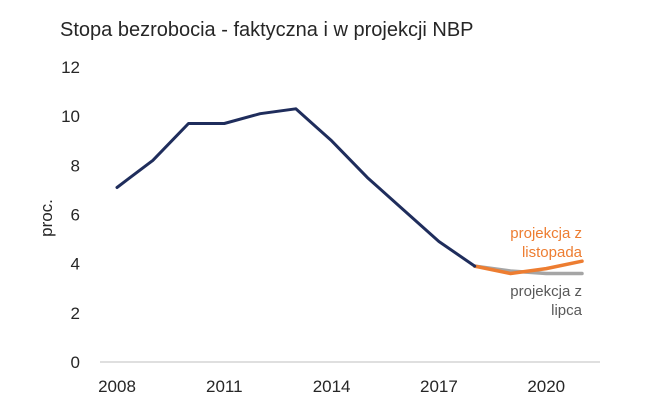 The height and width of the screenshot is (408, 645). What do you see at coordinates (552, 252) in the screenshot?
I see `annotation-nov: listopada` at bounding box center [552, 252].